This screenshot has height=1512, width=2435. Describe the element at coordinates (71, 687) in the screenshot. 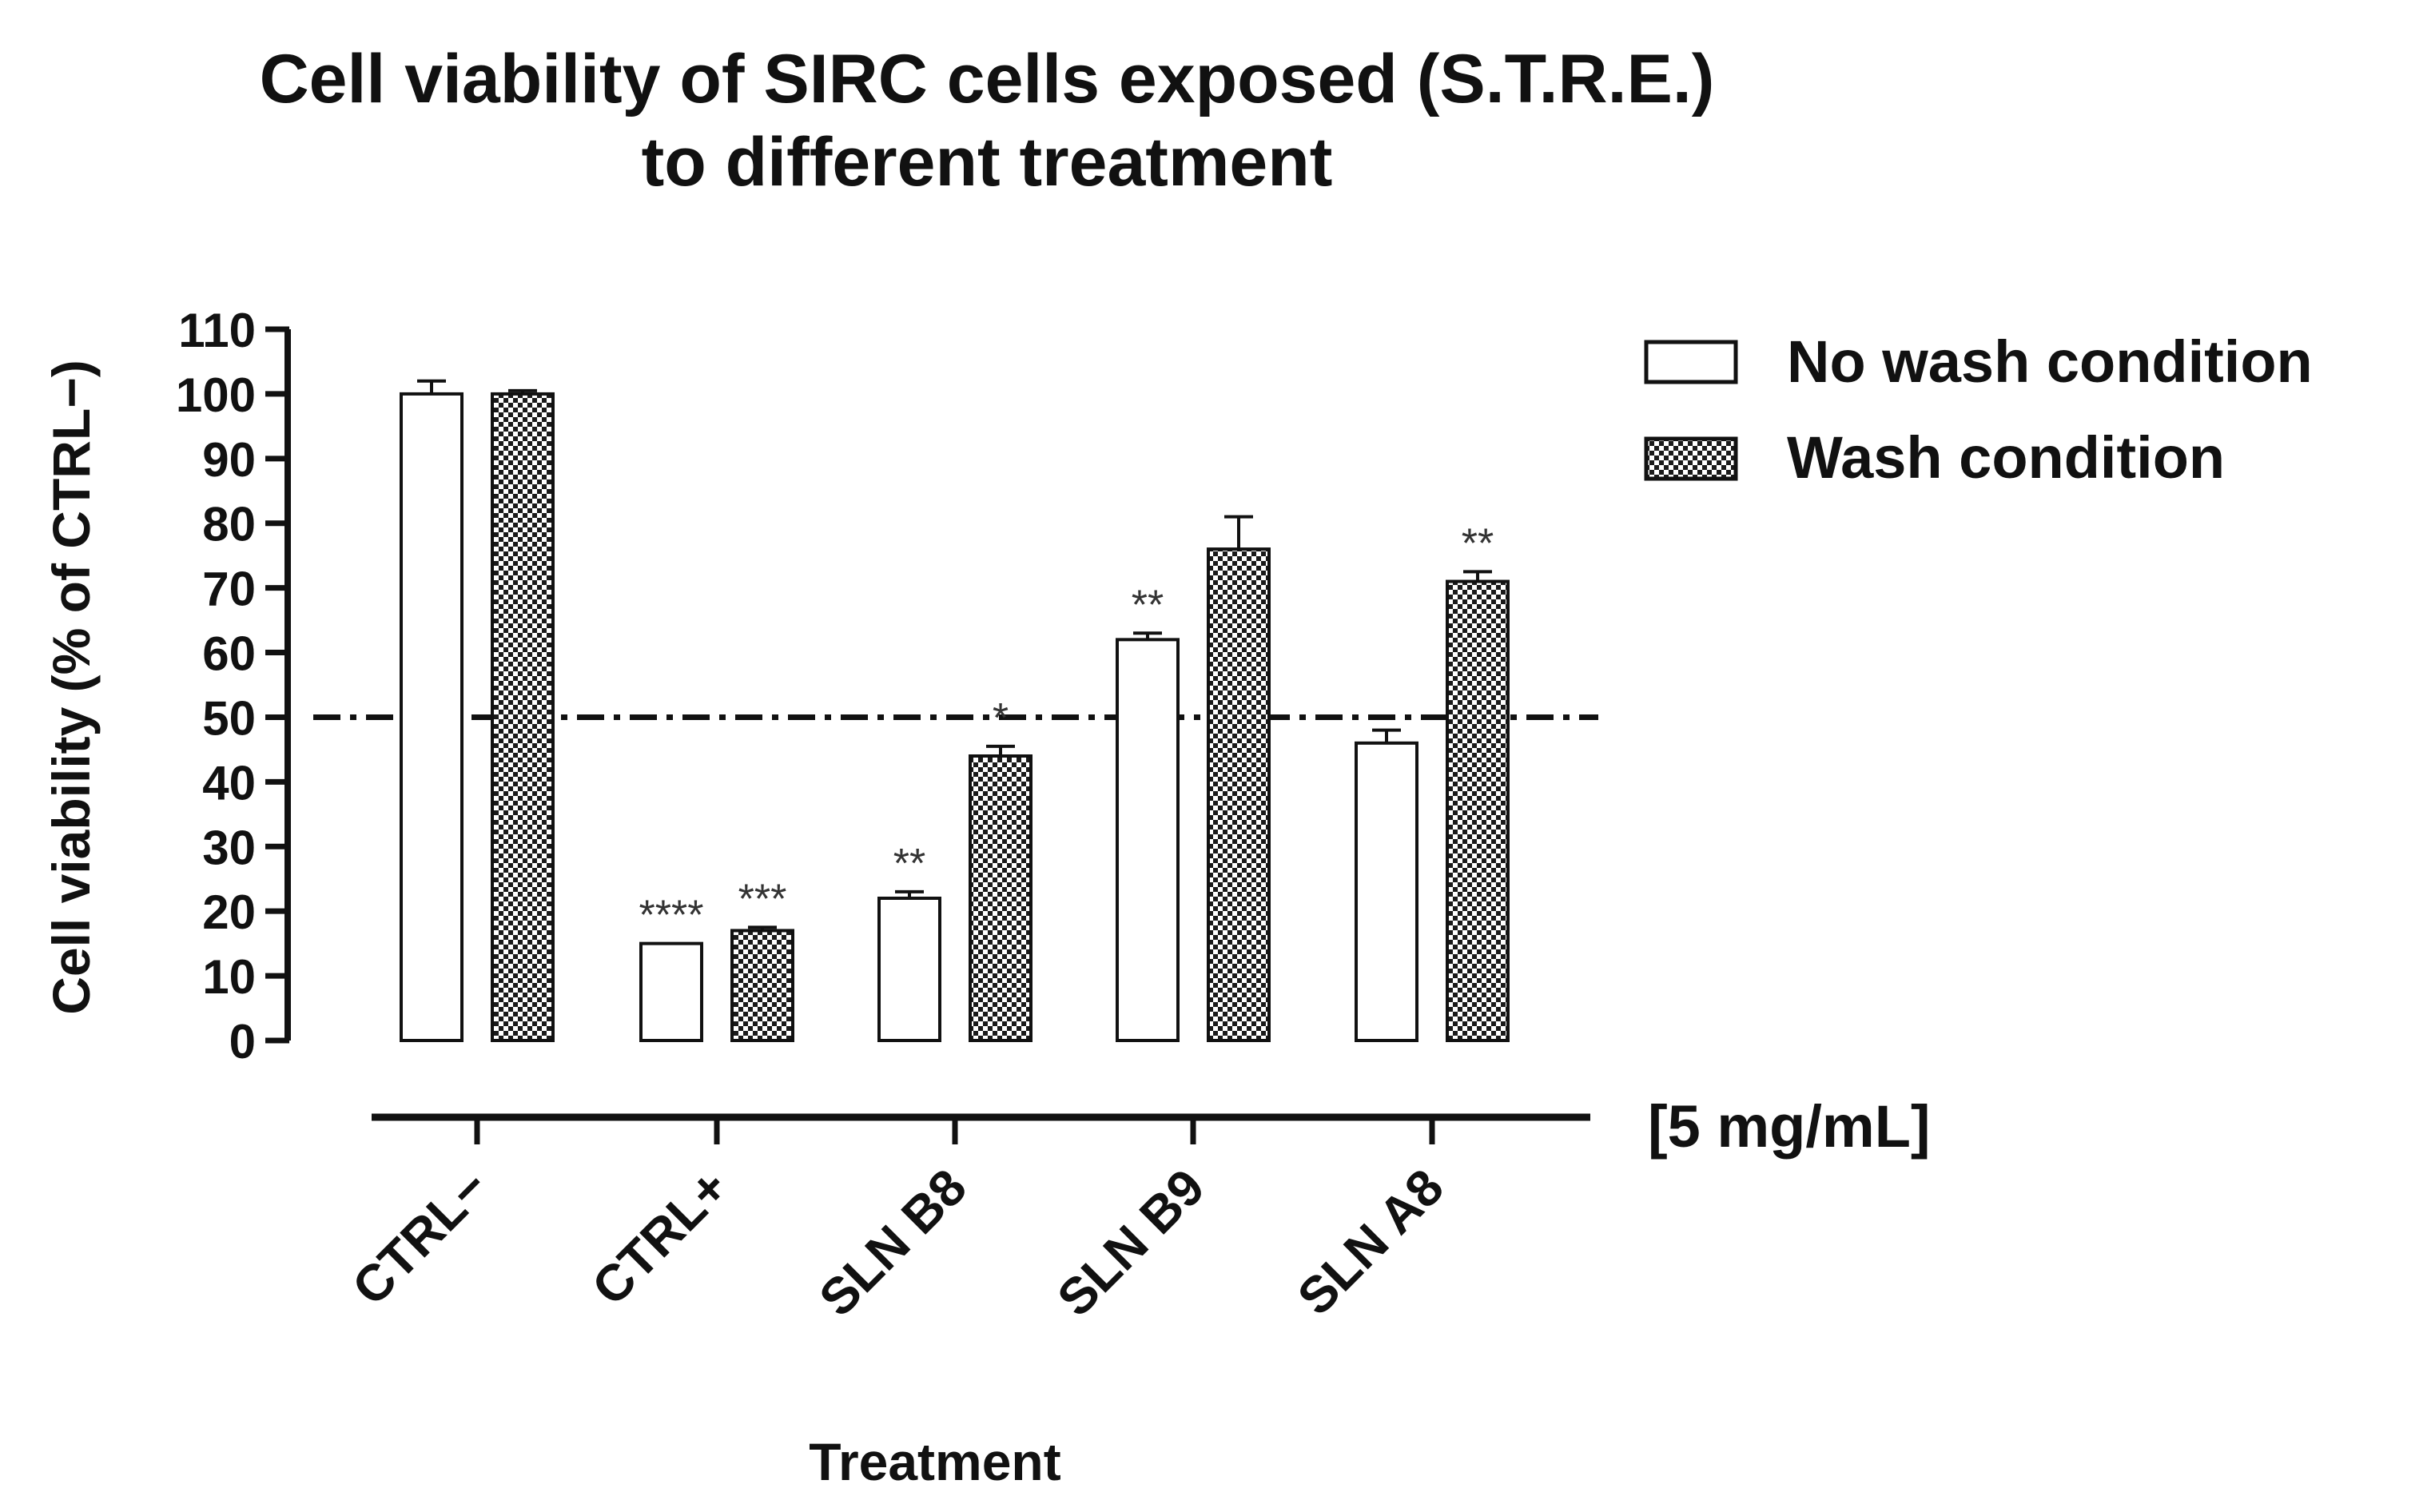

I see `y-axis-label: Cell viability (% of CTRL−)` at that location.